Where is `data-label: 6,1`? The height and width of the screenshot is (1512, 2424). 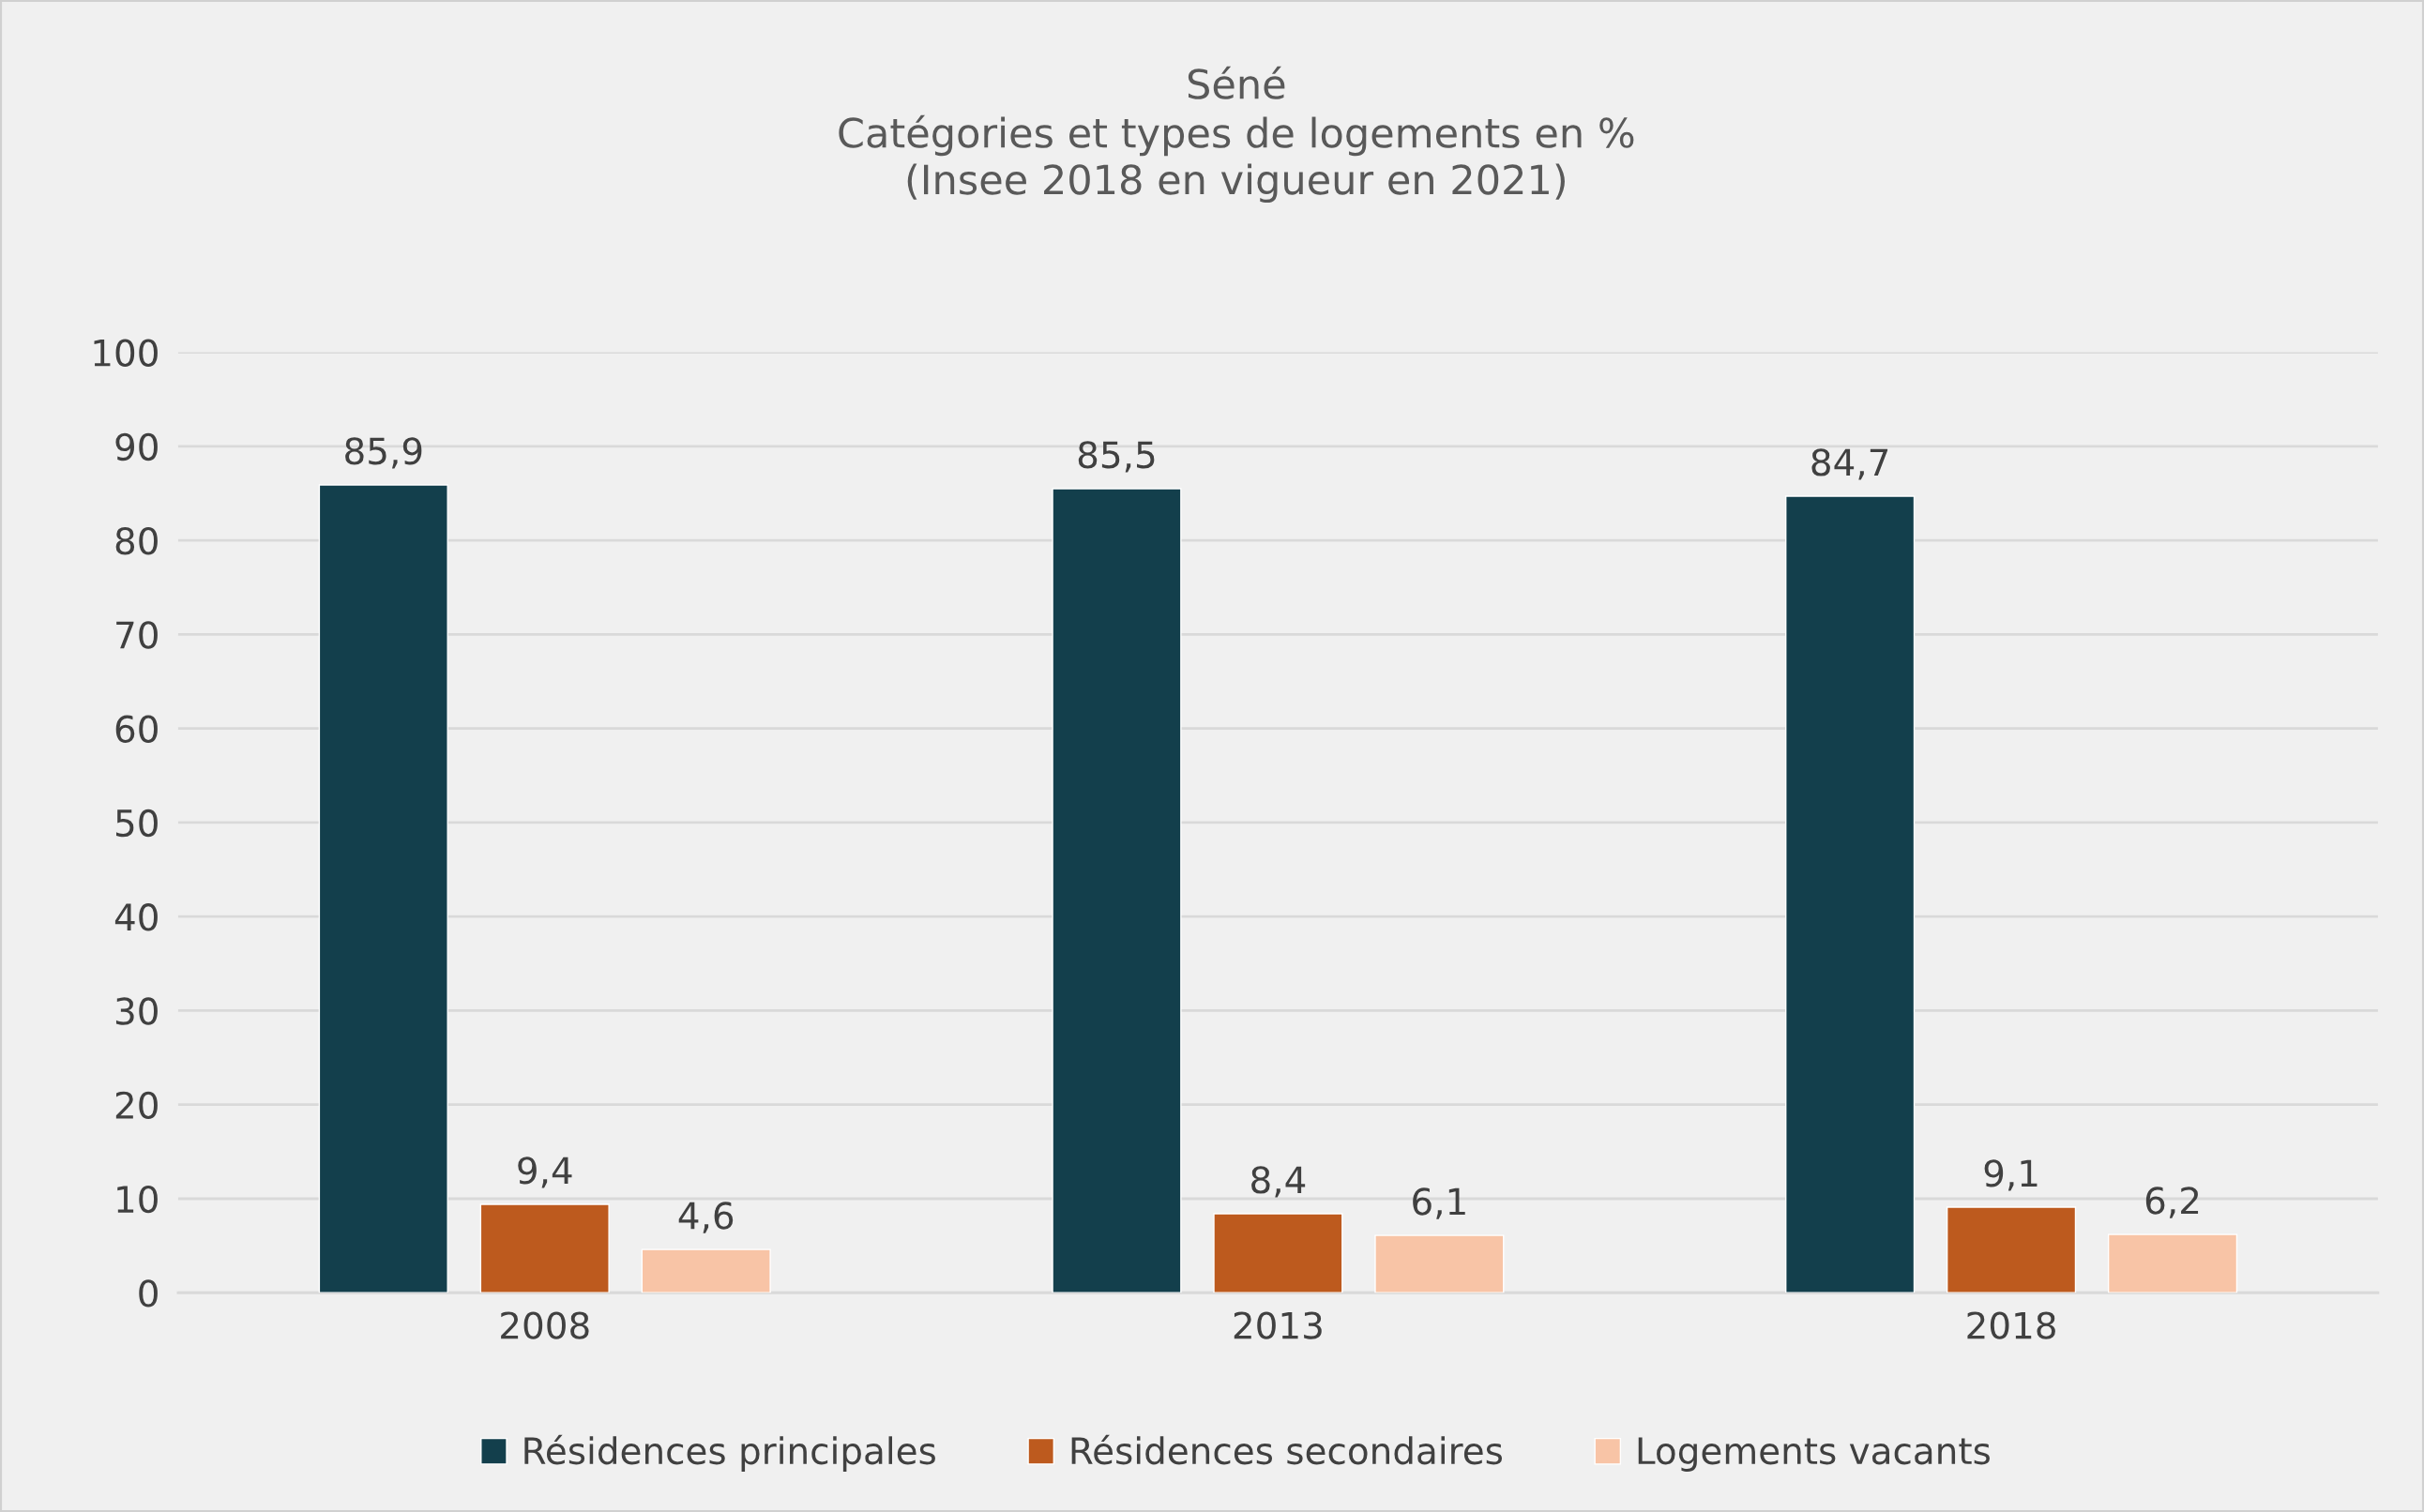 data-label: 6,1 is located at coordinates (1439, 1203).